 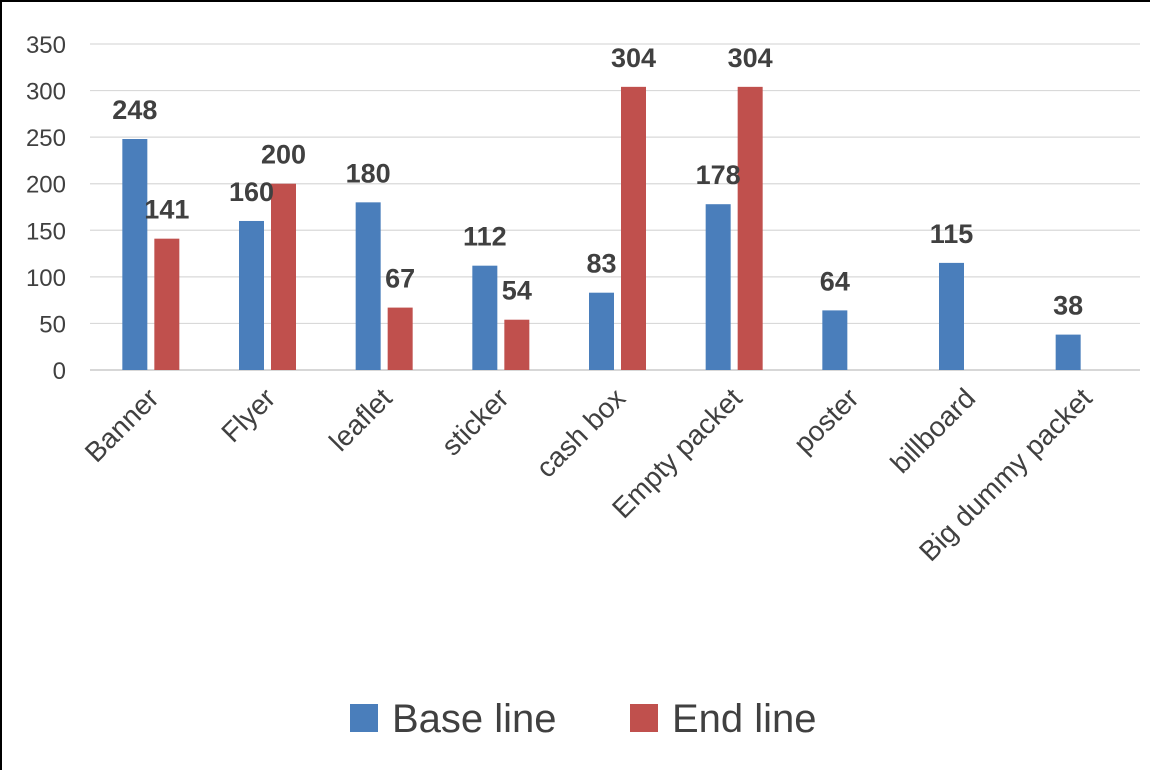 What do you see at coordinates (1068, 306) in the screenshot?
I see `data-label: 38` at bounding box center [1068, 306].